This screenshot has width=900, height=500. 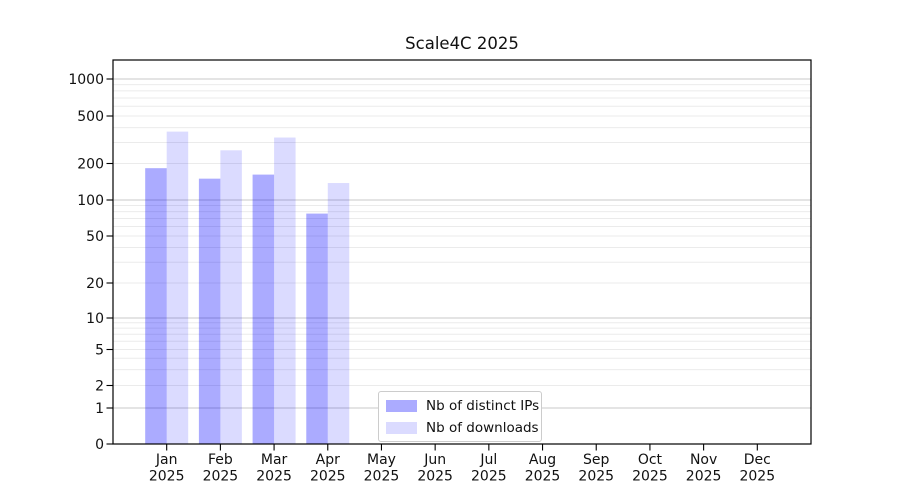 What do you see at coordinates (650, 460) in the screenshot?
I see `x-tick-label-month: Oct` at bounding box center [650, 460].